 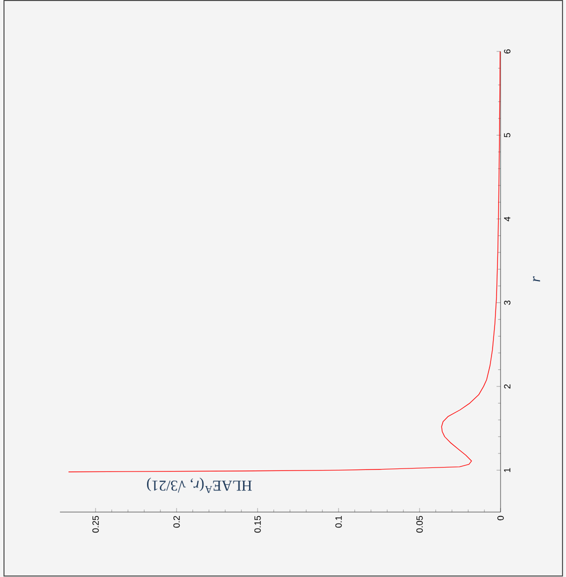 I want to click on y-tick-label: 3, so click(x=507, y=302).